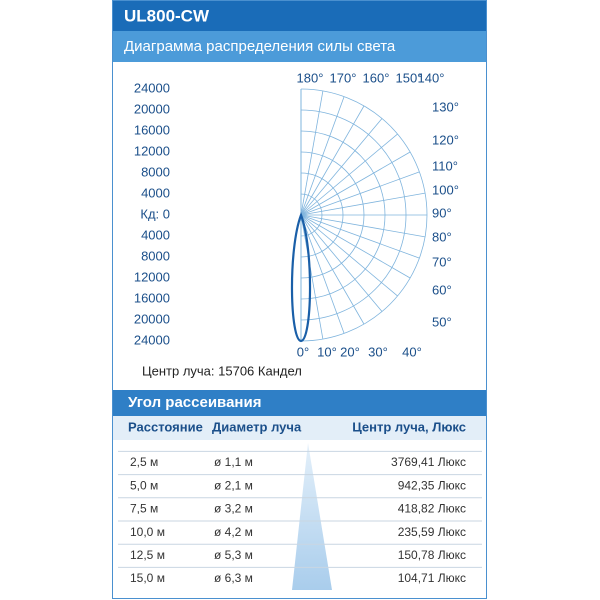  Describe the element at coordinates (442, 236) in the screenshot. I see `angle-label: 80°` at that location.